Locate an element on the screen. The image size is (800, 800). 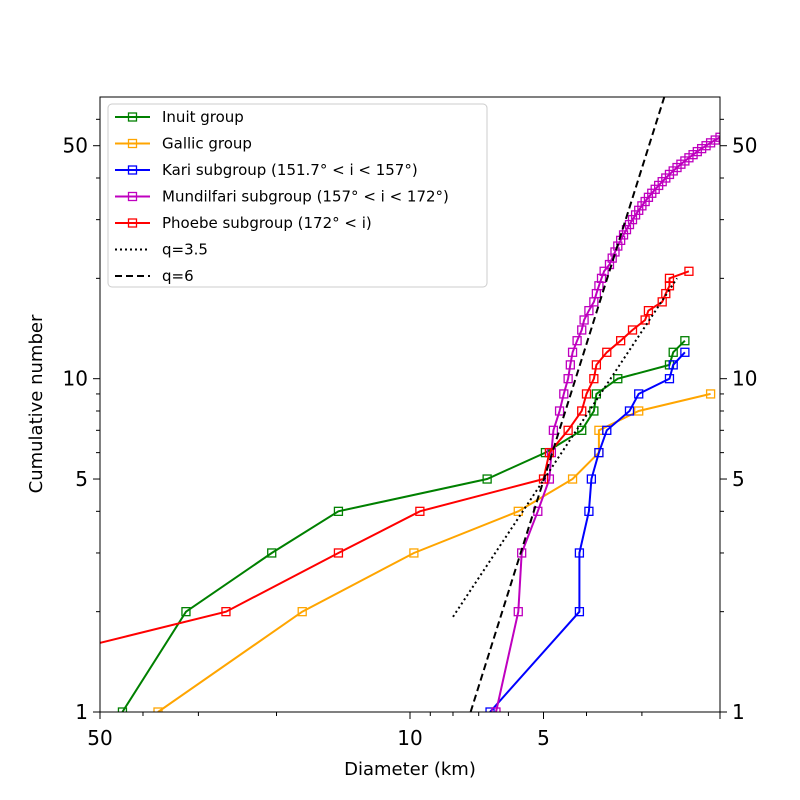
y-tick-label-right: 1 is located at coordinates (738, 712).